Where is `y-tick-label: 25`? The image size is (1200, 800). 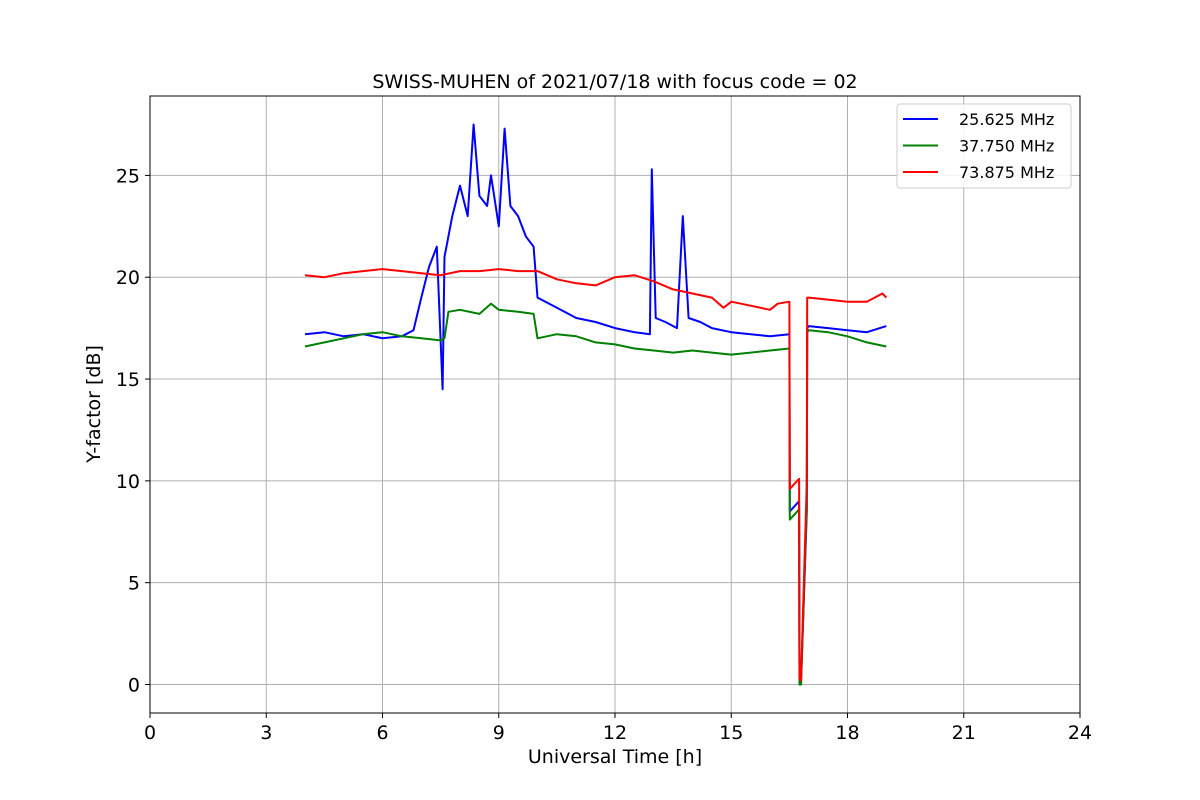
y-tick-label: 25 is located at coordinates (128, 176).